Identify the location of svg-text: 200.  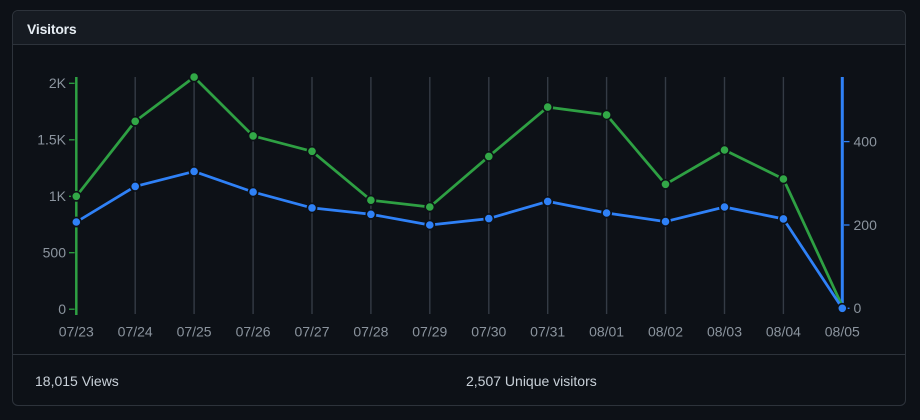
(866, 225).